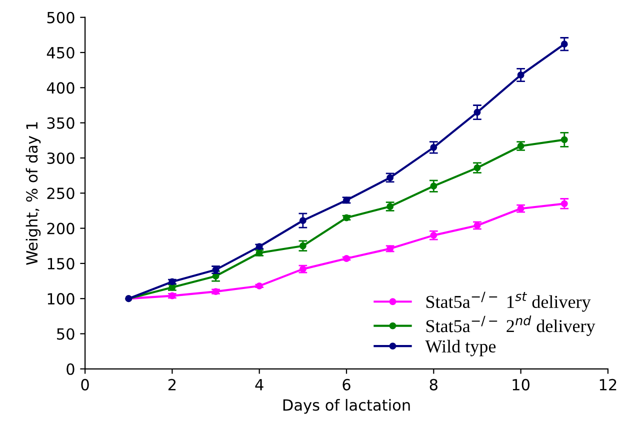 This screenshot has height=434, width=630. I want to click on x-tick-label: 0, so click(85, 384).